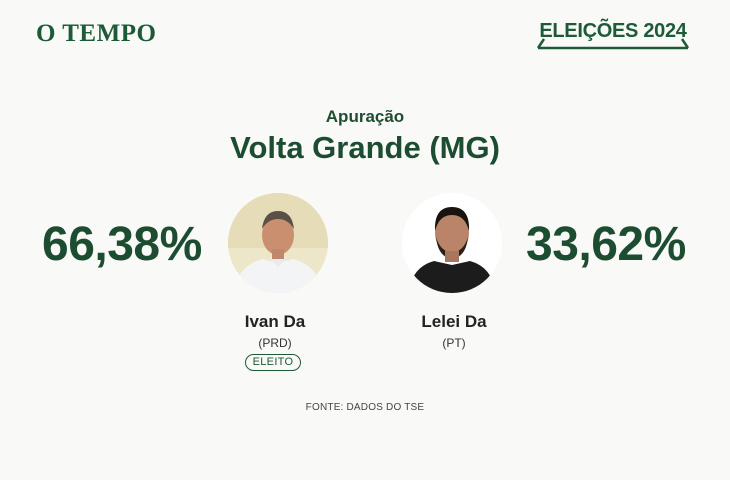 The width and height of the screenshot is (730, 480). Describe the element at coordinates (278, 243) in the screenshot. I see `candidate-1-photo-icon` at that location.